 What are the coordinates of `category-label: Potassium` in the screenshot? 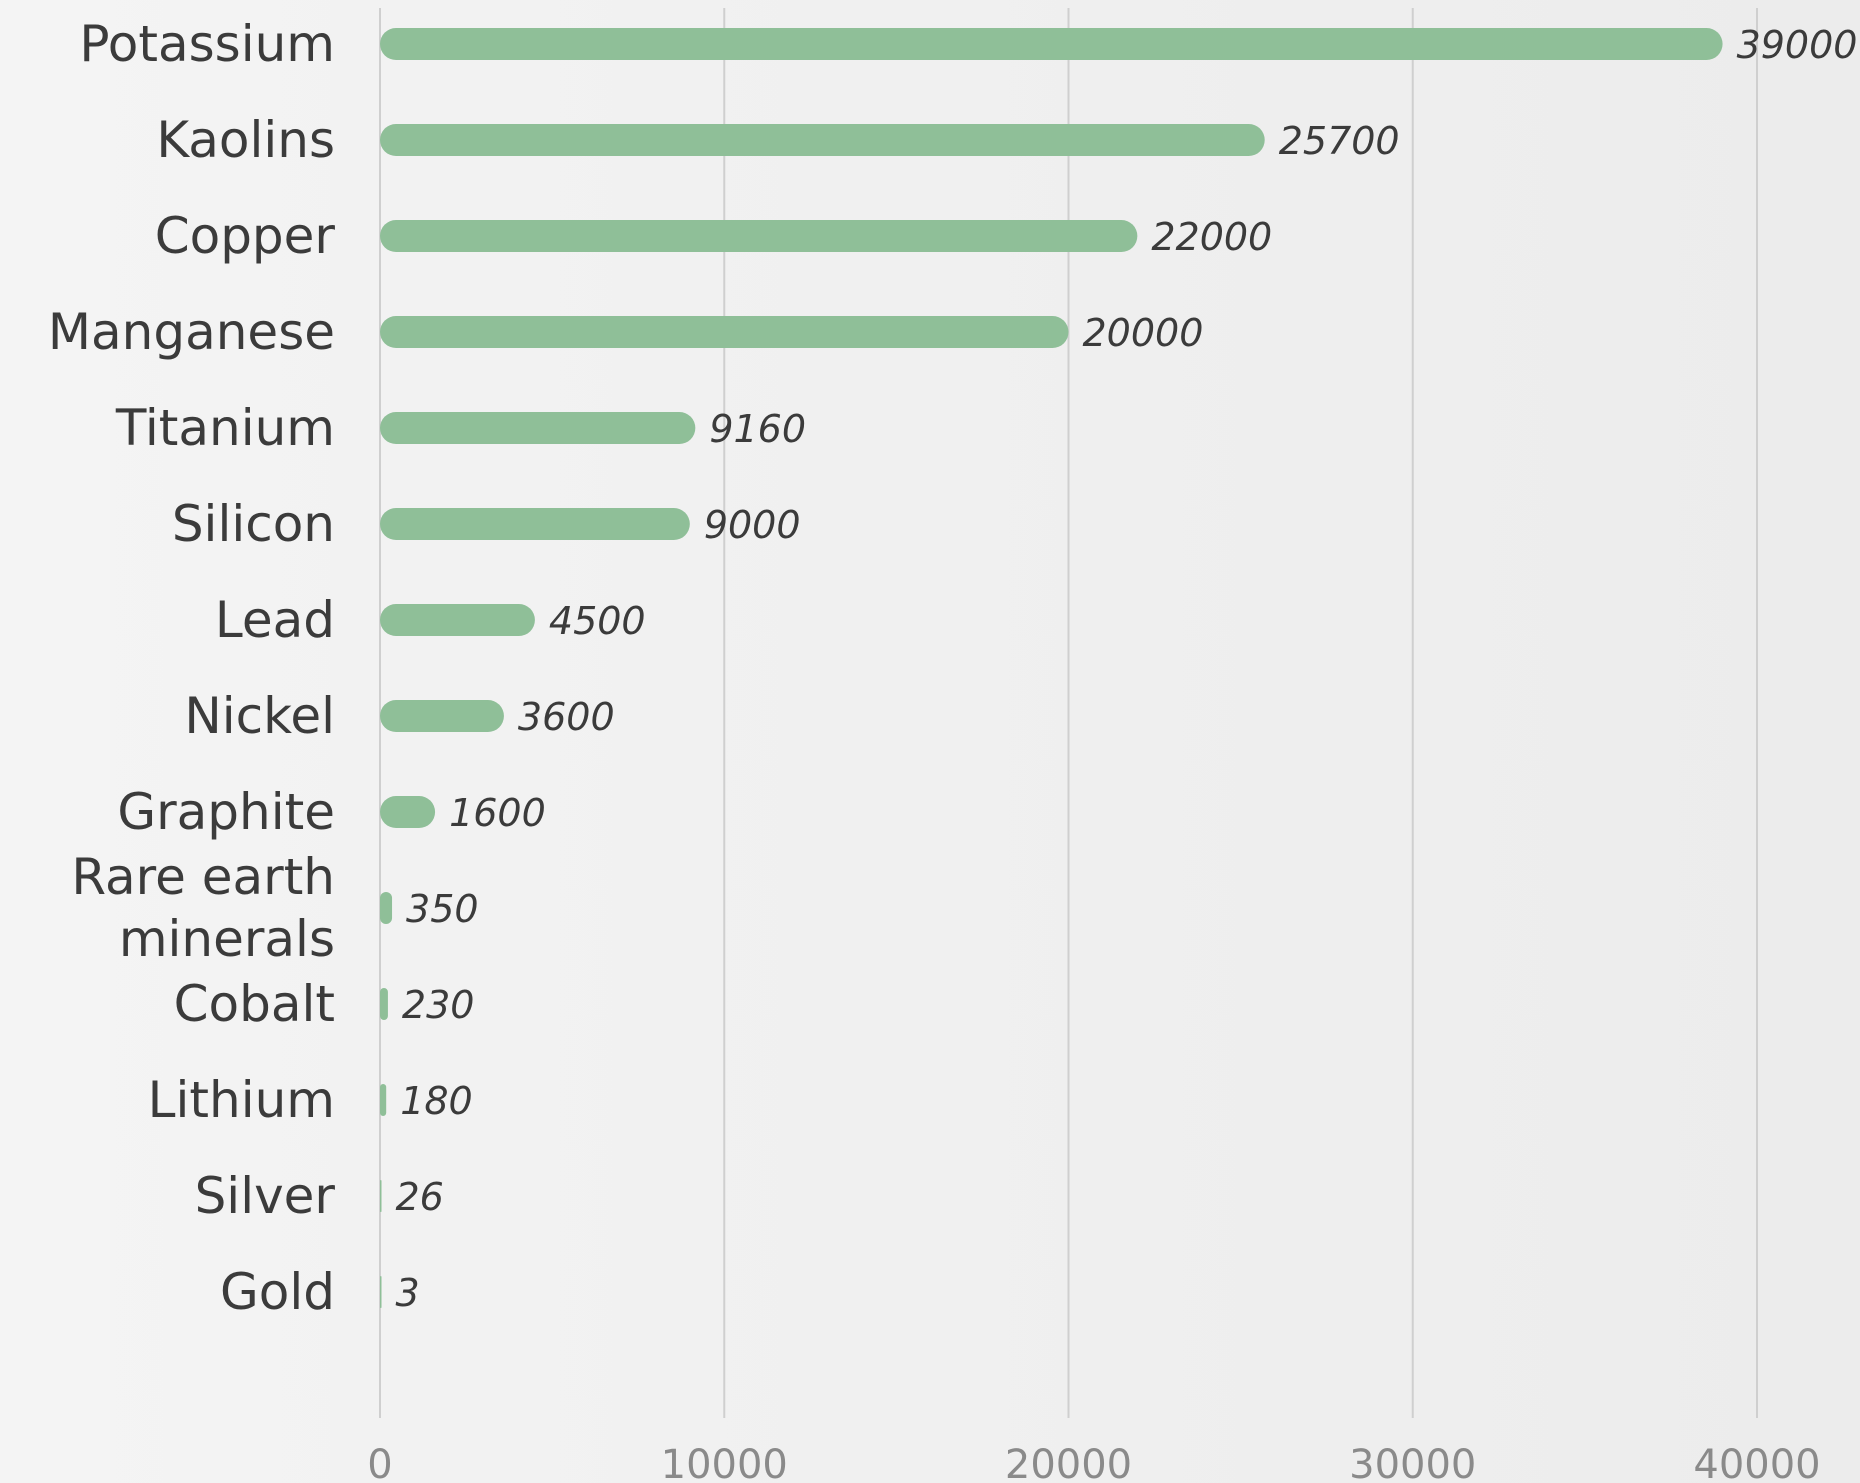 It's located at (207, 44).